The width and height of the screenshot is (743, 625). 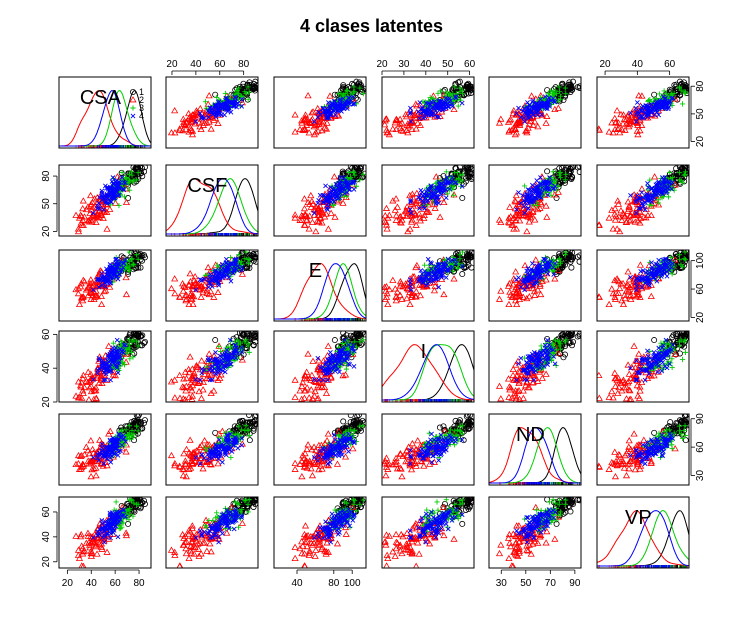 What do you see at coordinates (643, 112) in the screenshot?
I see `scatter-panel-CSA-vs-VP` at bounding box center [643, 112].